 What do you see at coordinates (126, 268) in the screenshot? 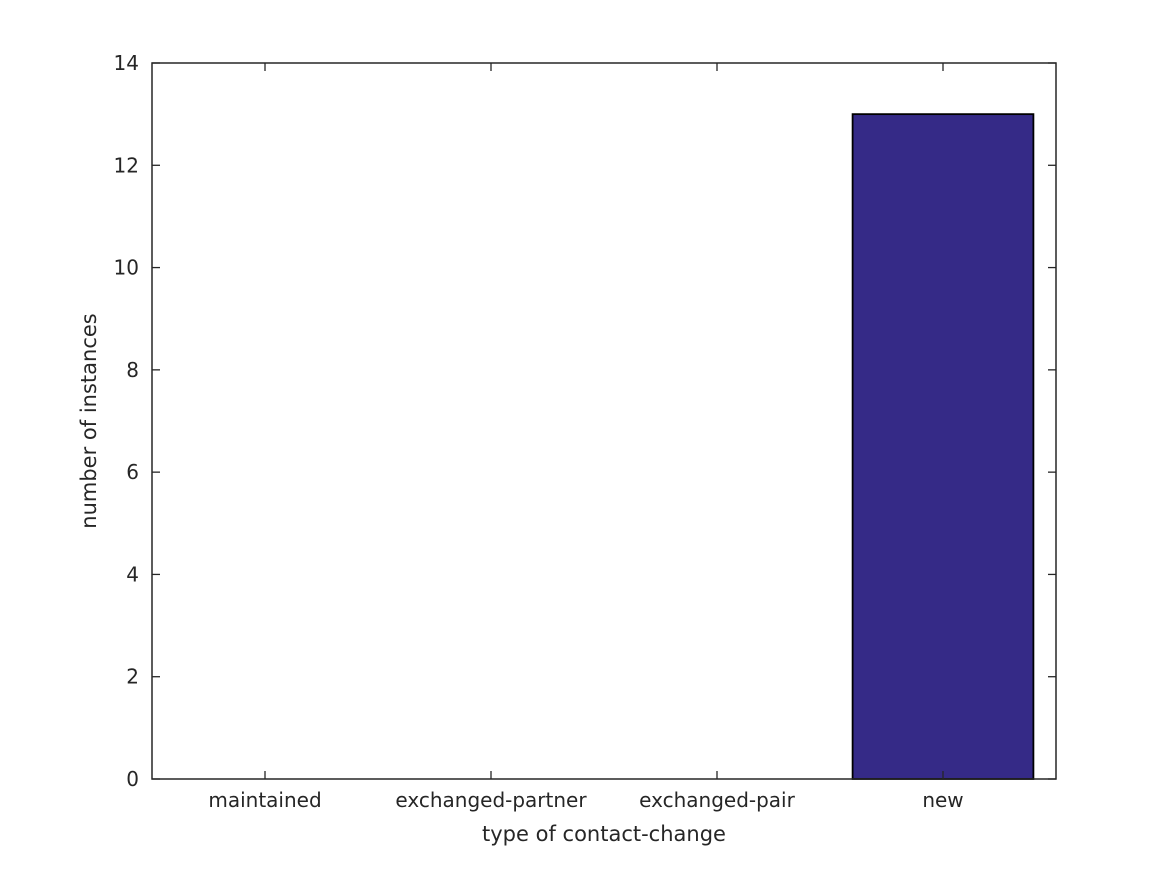
I see `y-tick-label: 10` at bounding box center [126, 268].